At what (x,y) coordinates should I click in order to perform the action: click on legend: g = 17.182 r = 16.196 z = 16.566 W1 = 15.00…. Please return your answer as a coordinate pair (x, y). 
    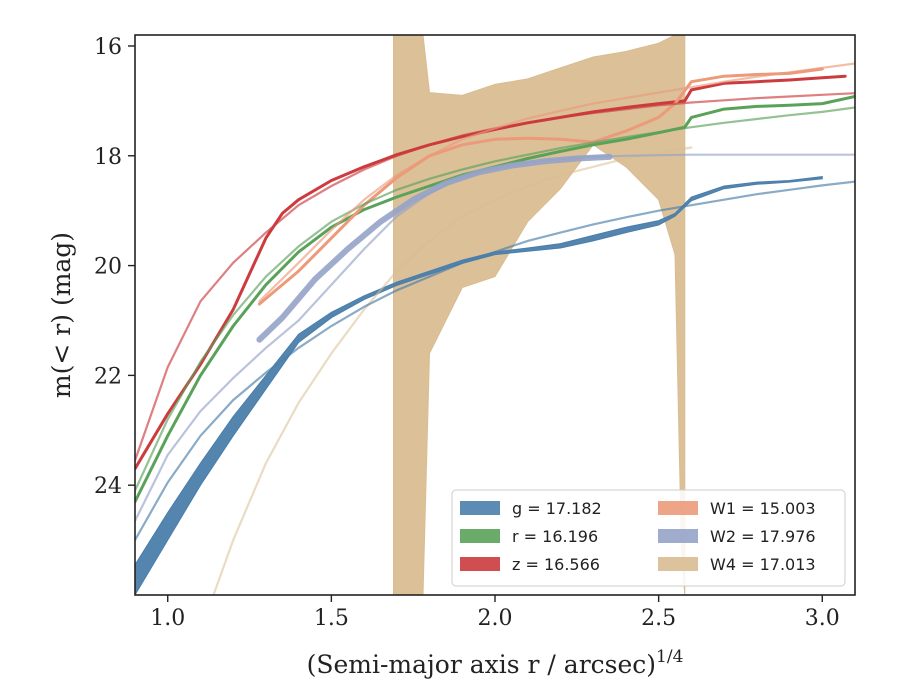
    Looking at the image, I should click on (648, 538).